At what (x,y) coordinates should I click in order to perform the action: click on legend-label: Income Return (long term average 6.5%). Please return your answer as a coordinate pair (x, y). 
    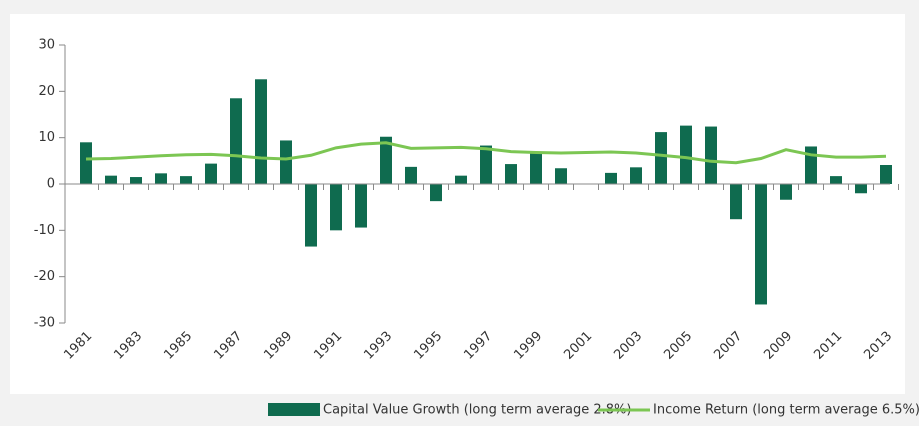
    Looking at the image, I should click on (786, 410).